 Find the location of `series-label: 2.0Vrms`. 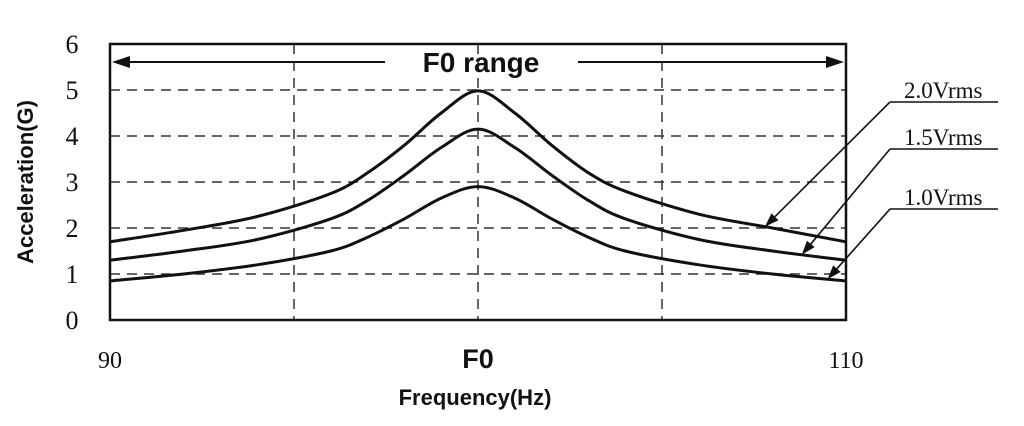

series-label: 2.0Vrms is located at coordinates (943, 90).